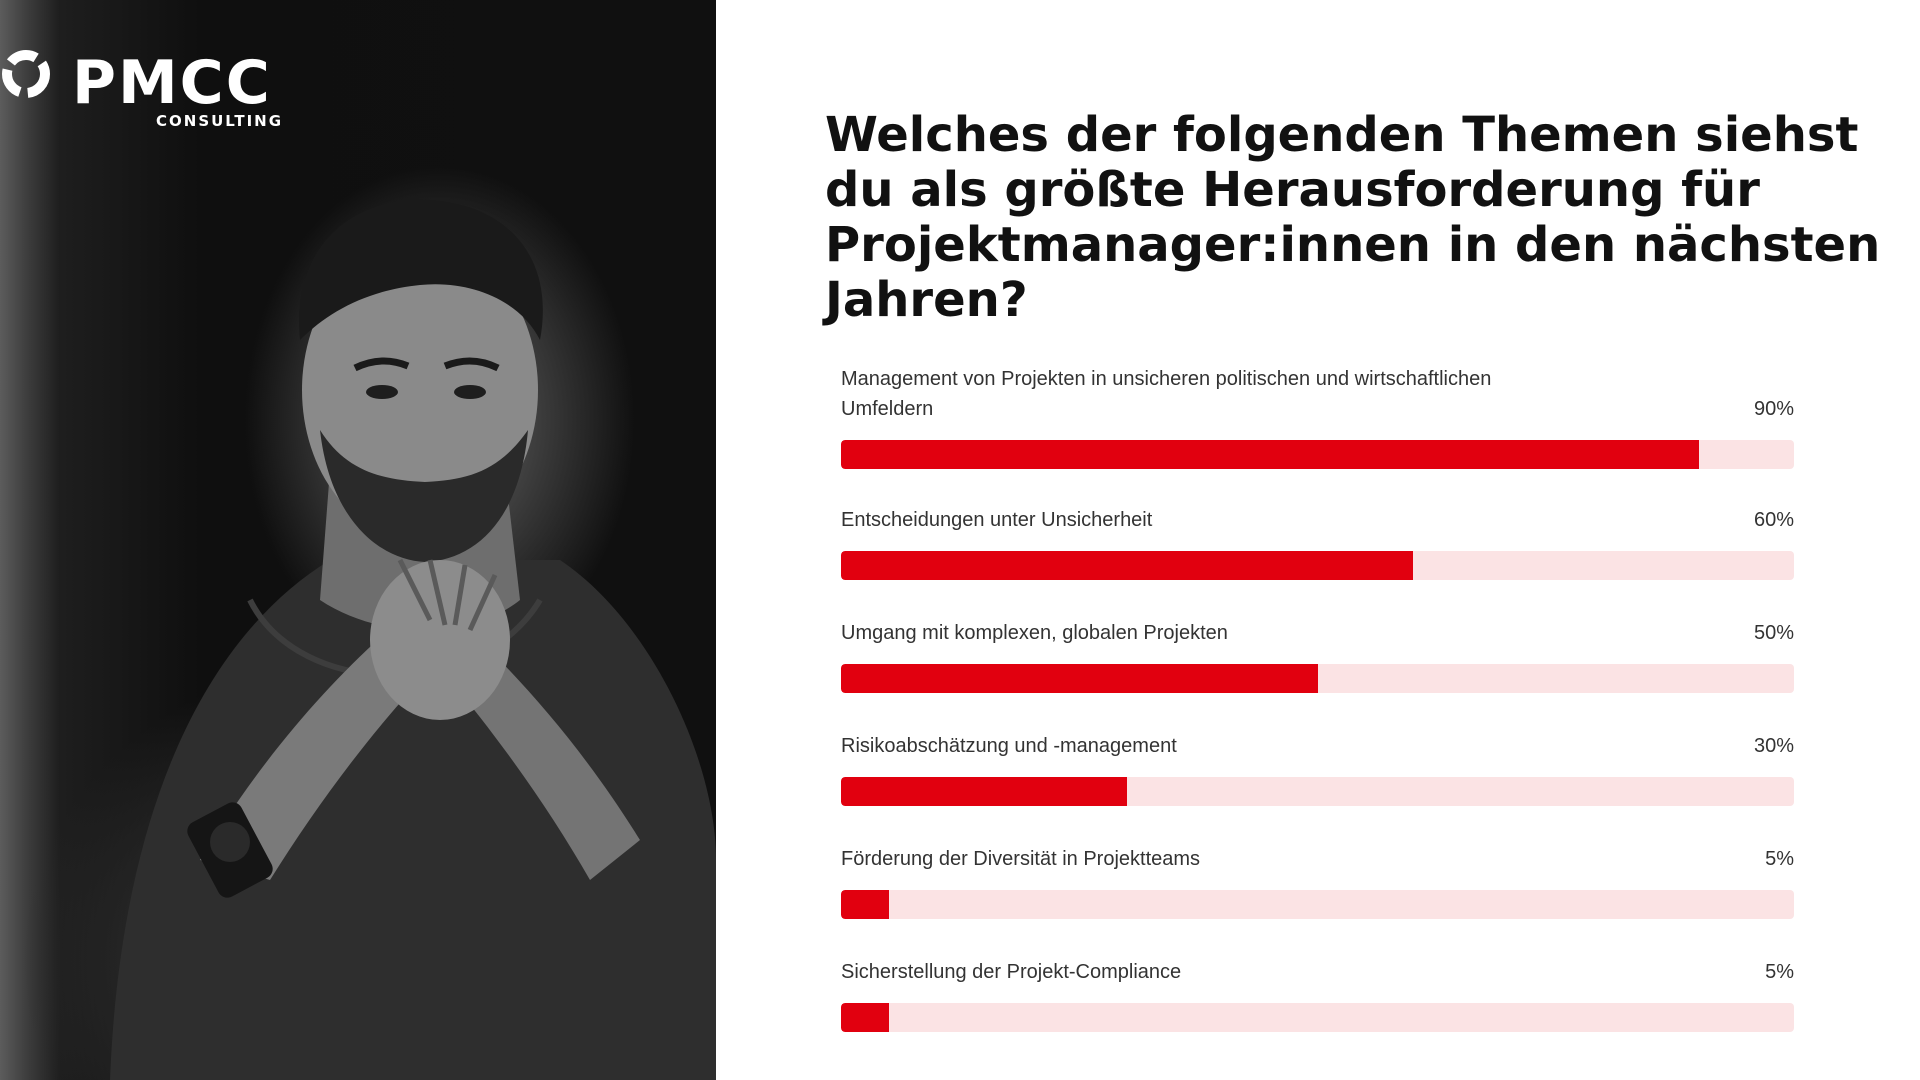  I want to click on category-label: Förderung der Diversität in Projektteams, so click(1021, 859).